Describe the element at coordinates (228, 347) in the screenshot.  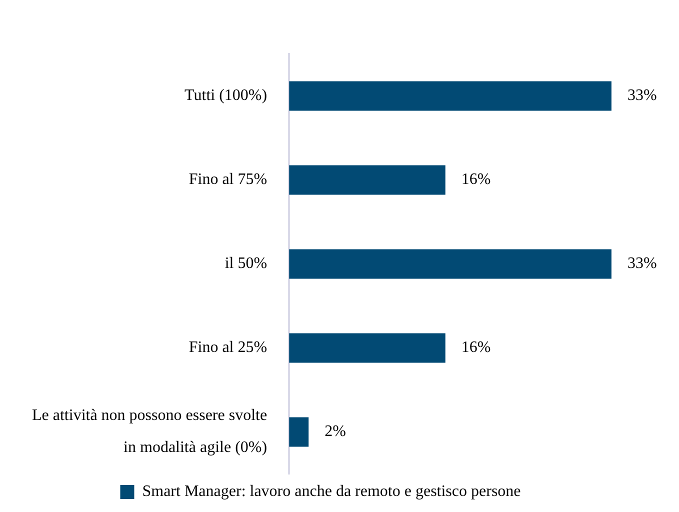
I see `y-tick-label: Fino al 25%` at that location.